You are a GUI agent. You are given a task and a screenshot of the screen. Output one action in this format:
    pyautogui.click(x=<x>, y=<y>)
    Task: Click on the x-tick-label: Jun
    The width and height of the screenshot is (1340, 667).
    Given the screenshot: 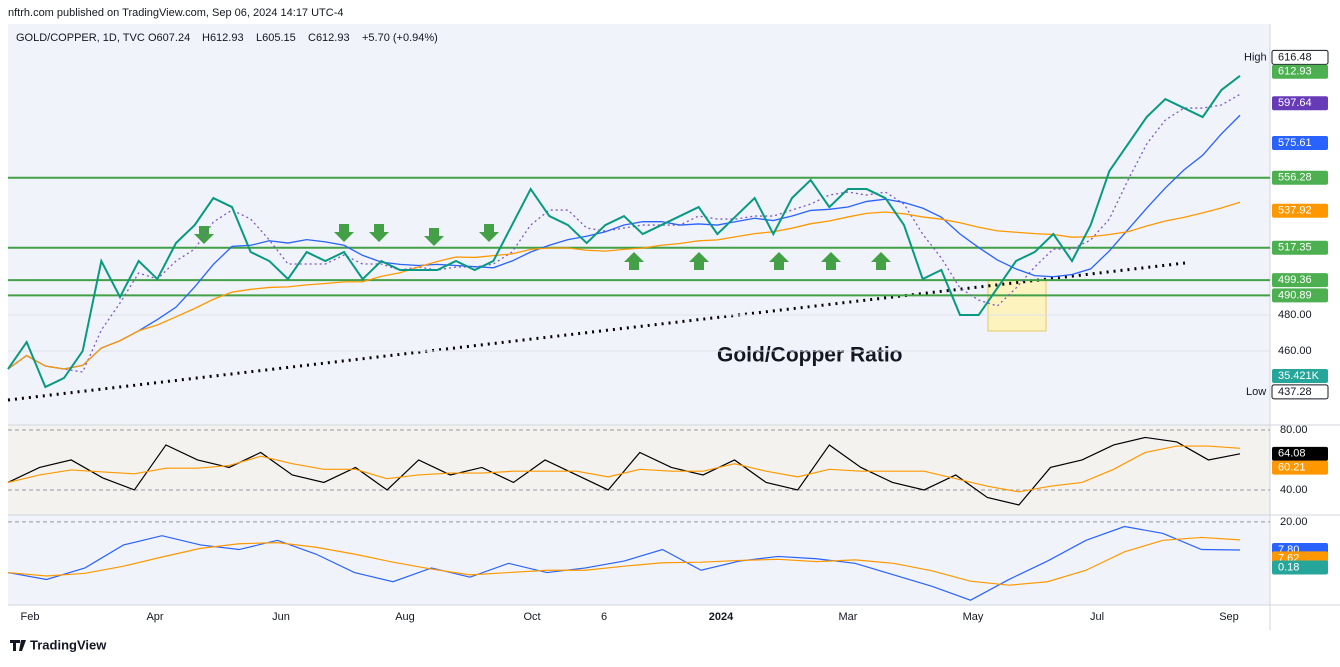 What is the action you would take?
    pyautogui.click(x=281, y=617)
    